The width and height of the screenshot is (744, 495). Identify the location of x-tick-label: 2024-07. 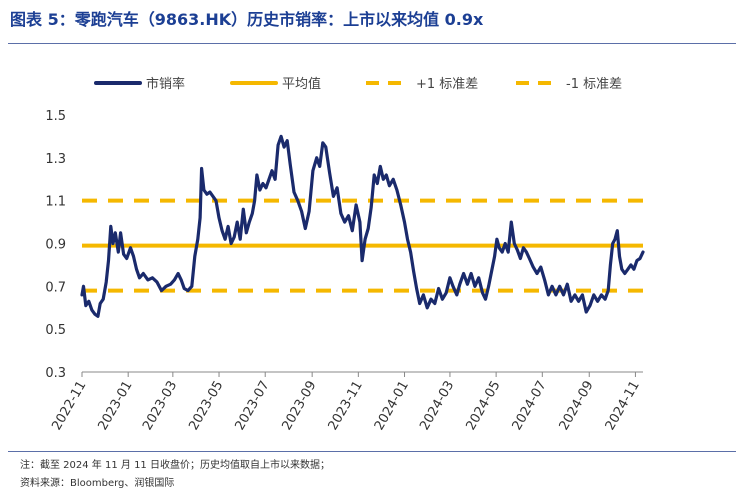
(530, 406).